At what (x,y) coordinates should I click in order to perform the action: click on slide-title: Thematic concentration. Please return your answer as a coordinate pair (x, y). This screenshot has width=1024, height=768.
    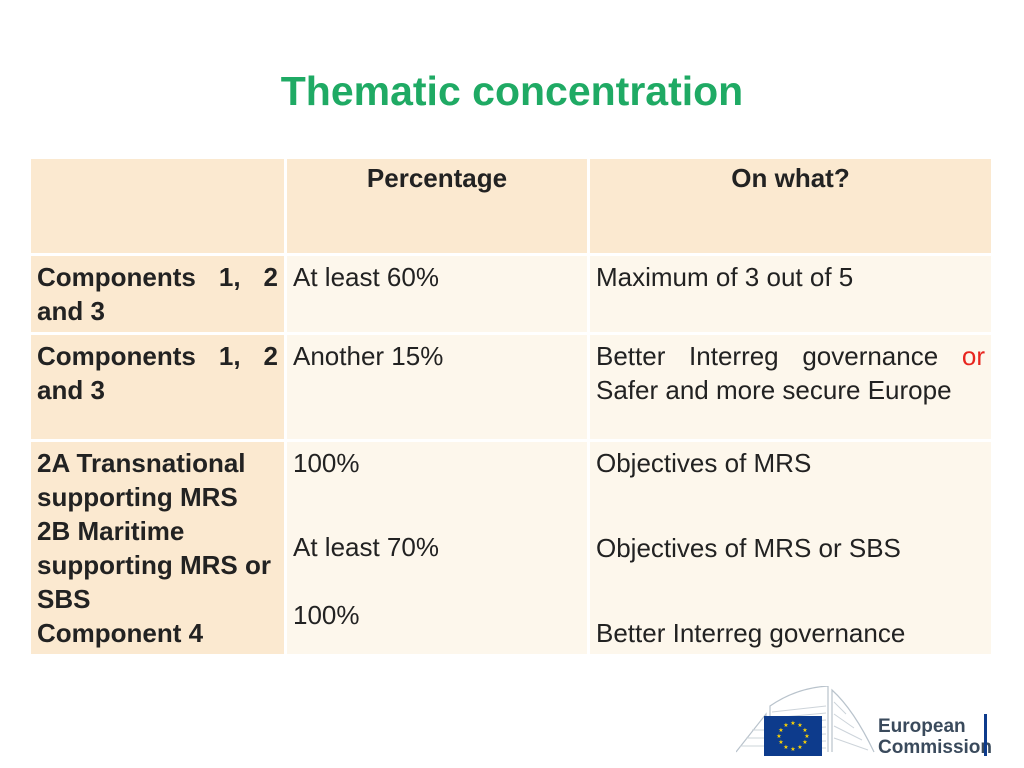
    Looking at the image, I should click on (512, 91).